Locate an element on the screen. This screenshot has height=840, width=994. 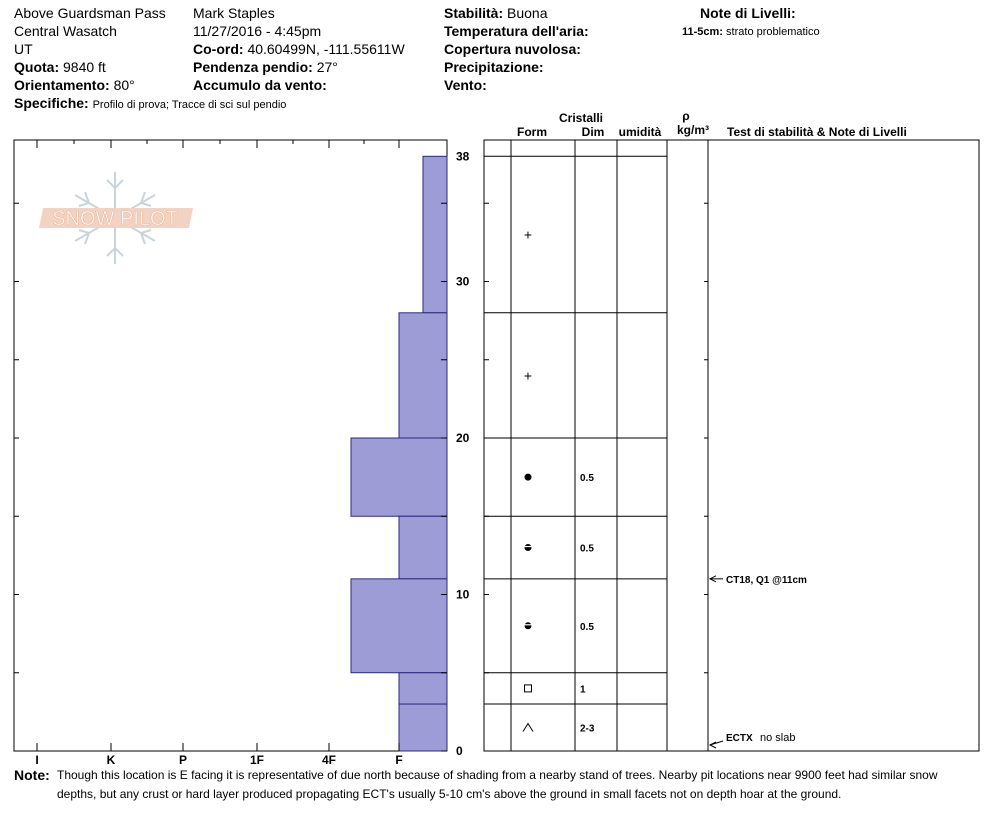
logo-text: SNOW PILOT is located at coordinates (115, 219).